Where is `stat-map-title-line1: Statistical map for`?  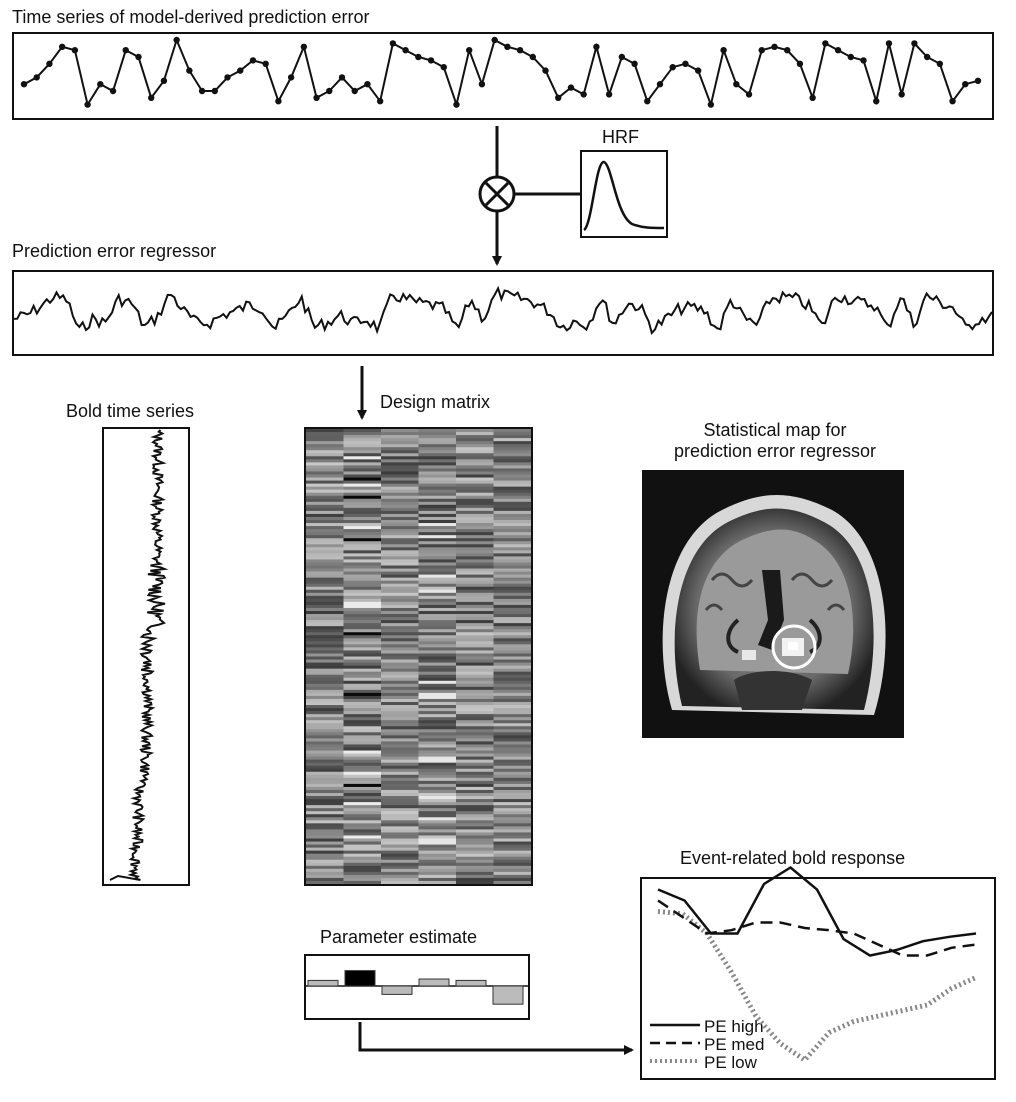 stat-map-title-line1: Statistical map for is located at coordinates (775, 430).